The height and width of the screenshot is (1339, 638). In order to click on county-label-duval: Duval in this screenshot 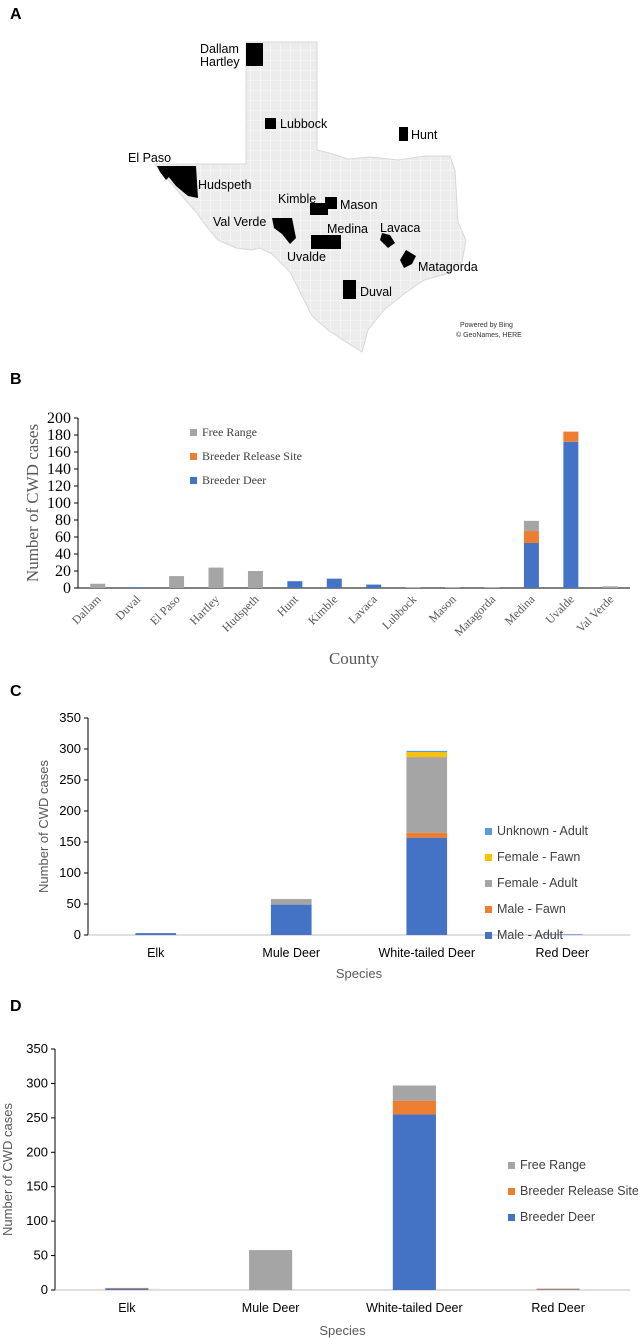, I will do `click(376, 292)`.